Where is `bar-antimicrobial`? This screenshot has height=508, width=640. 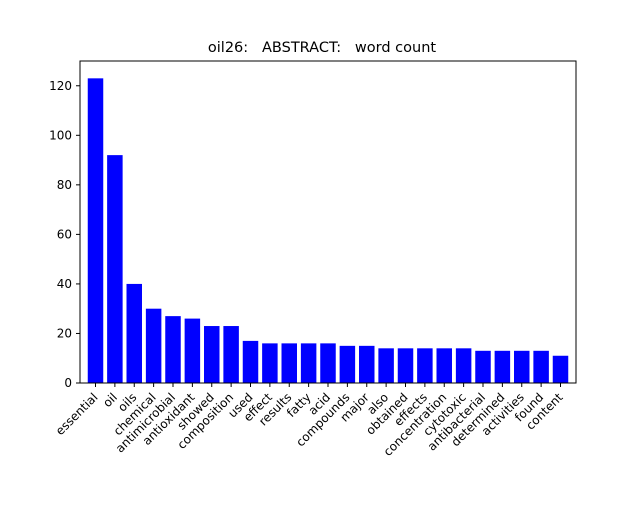 bar-antimicrobial is located at coordinates (173, 349).